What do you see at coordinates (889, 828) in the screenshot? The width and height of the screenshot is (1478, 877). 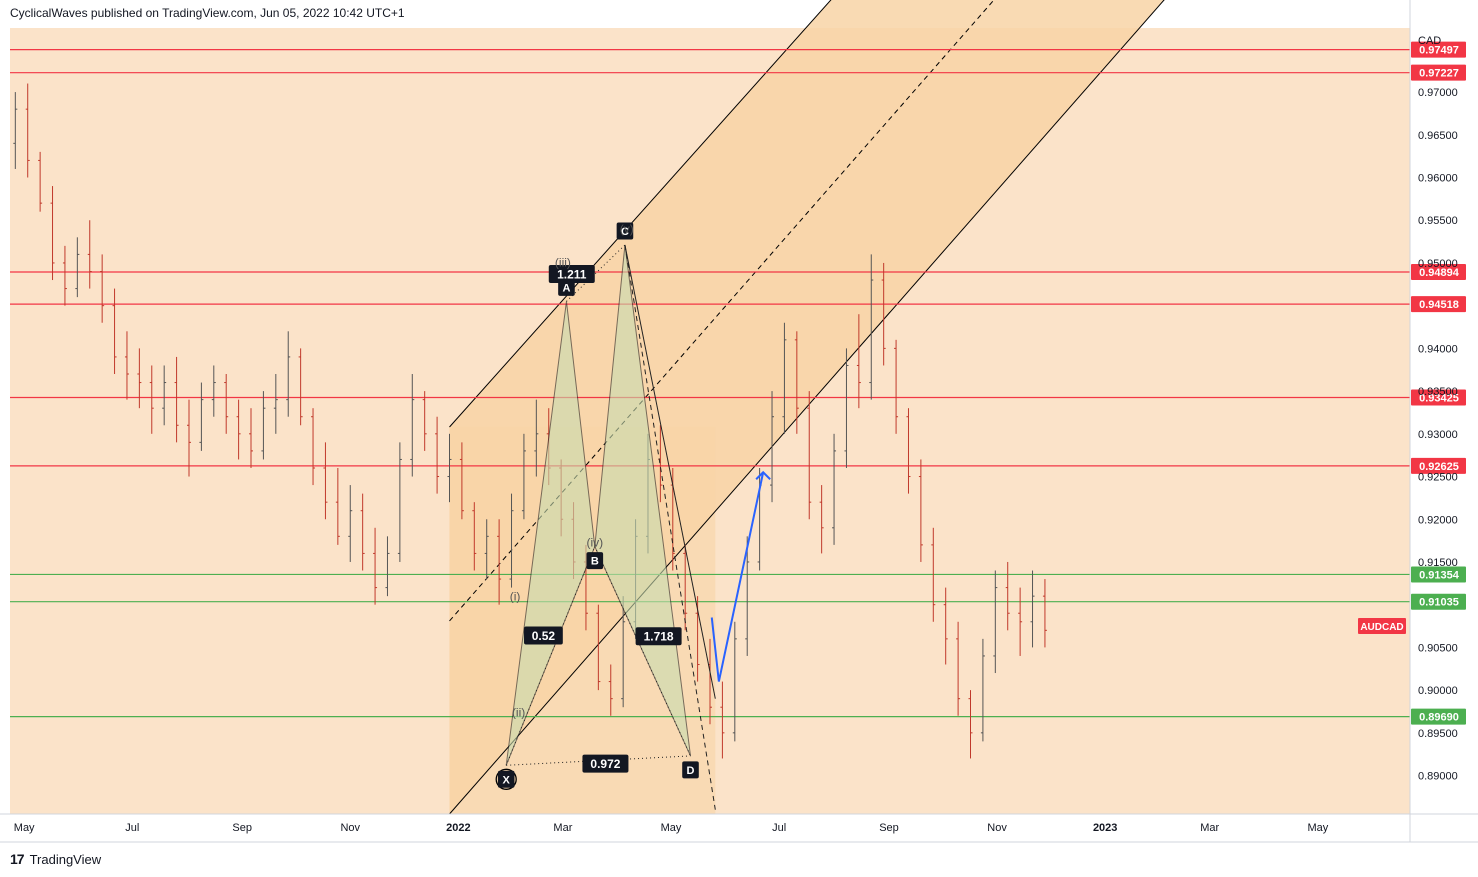 I see `time-tick-8: Sep` at bounding box center [889, 828].